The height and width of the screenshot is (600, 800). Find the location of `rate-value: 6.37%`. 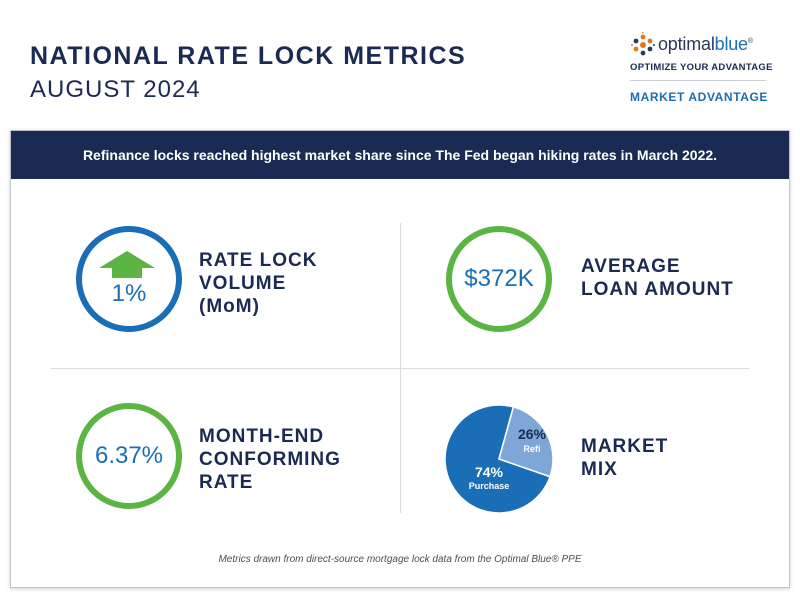

rate-value: 6.37% is located at coordinates (129, 455).